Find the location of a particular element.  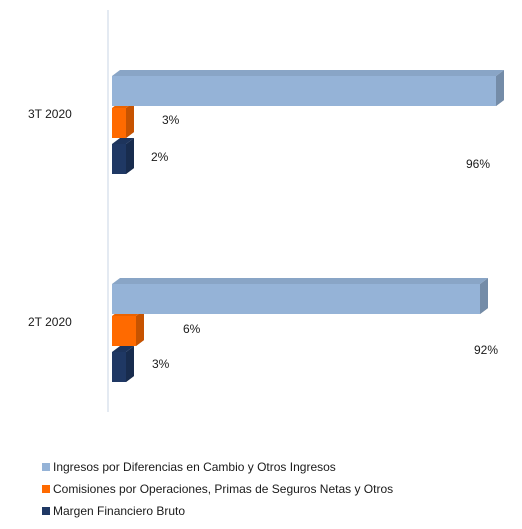

category-label: 2T 2020 is located at coordinates (50, 322).